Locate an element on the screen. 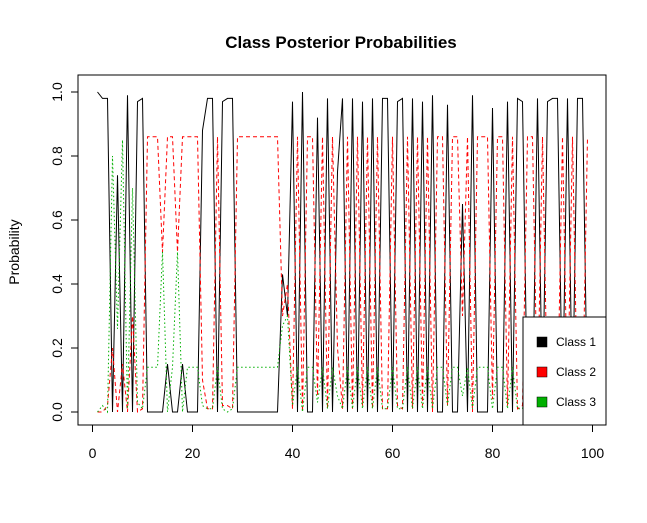 This screenshot has width=647, height=523. chart-title: Class Posterior Probabilities is located at coordinates (340, 42).